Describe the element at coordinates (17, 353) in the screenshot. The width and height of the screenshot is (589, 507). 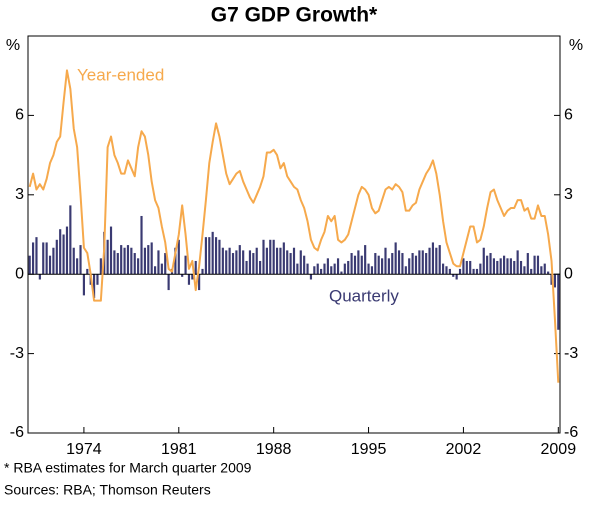
I see `y-tick-label: -3` at that location.